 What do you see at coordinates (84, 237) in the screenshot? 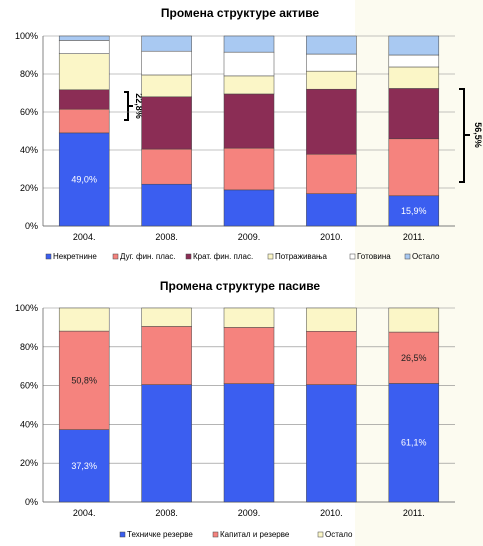
I see `chart1-x-tick-label: 2004.` at bounding box center [84, 237].